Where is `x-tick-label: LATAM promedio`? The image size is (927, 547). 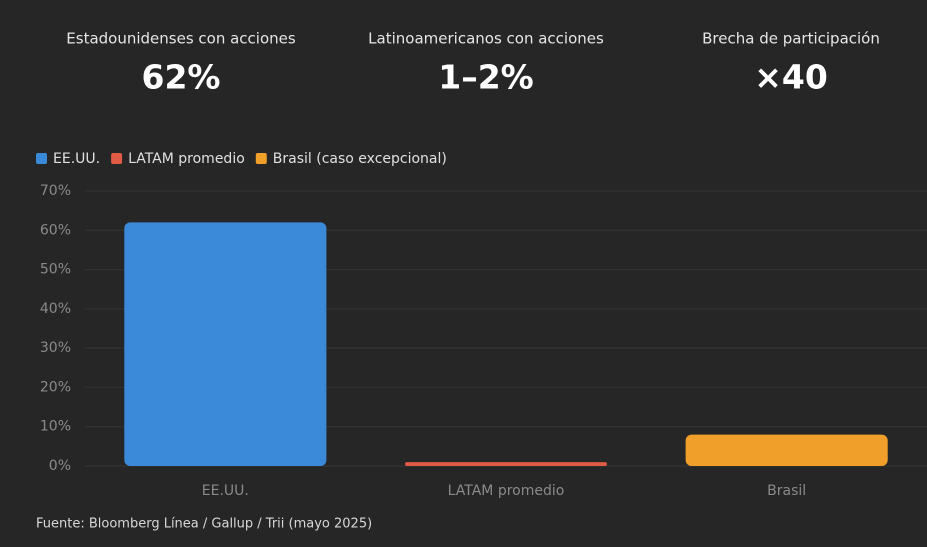 x-tick-label: LATAM promedio is located at coordinates (506, 491).